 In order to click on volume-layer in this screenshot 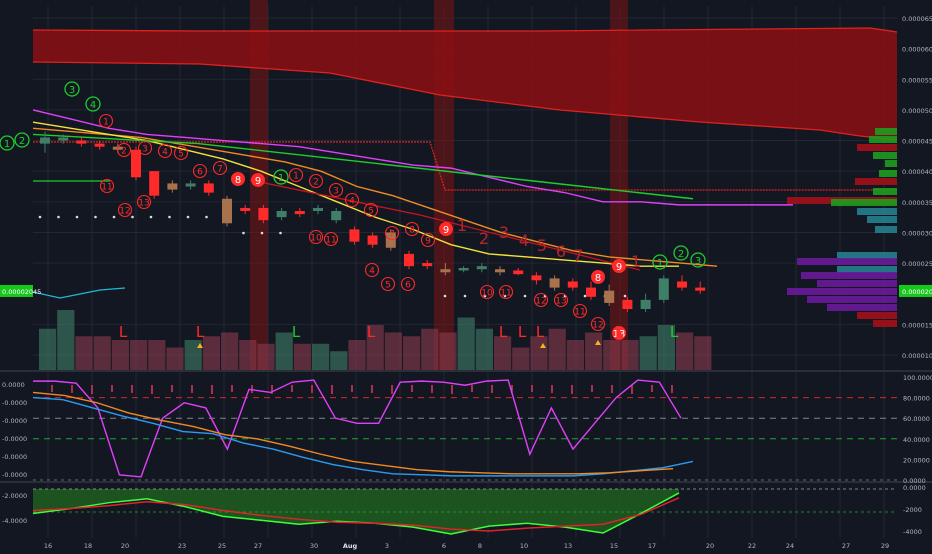, I will do `click(375, 340)`.